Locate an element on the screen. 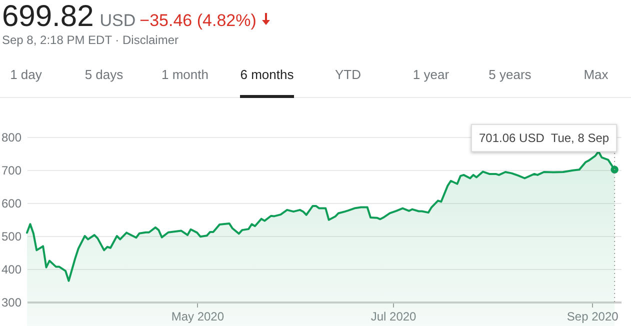 Image resolution: width=631 pixels, height=326 pixels. y-tick-label: 300 is located at coordinates (11, 303).